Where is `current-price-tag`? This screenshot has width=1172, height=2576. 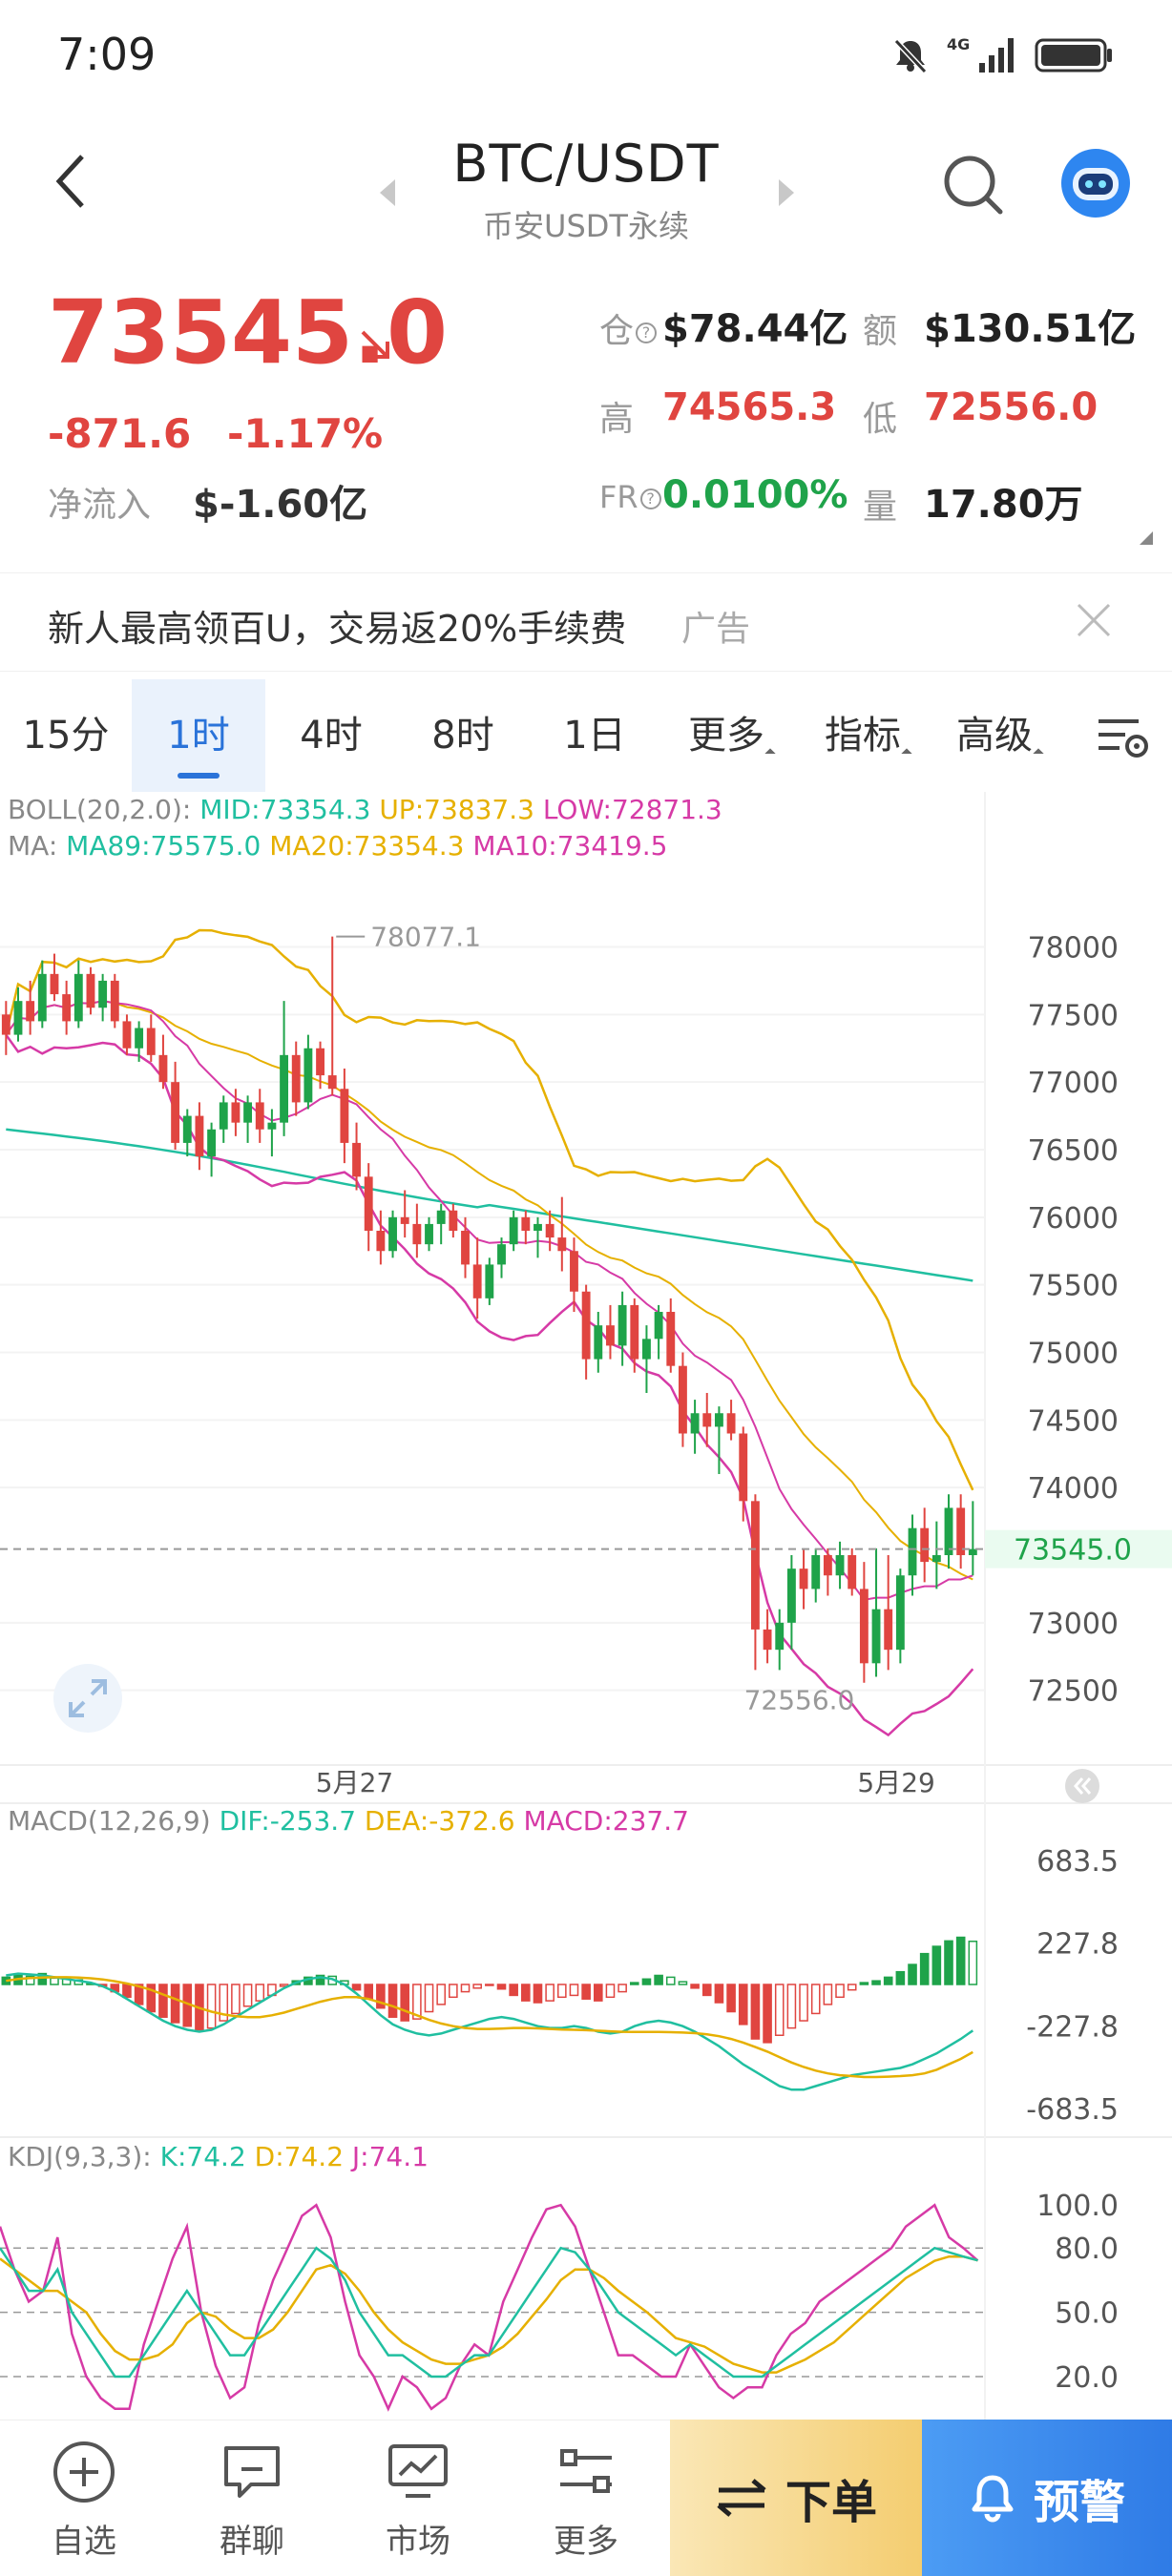 current-price-tag is located at coordinates (1078, 1548).